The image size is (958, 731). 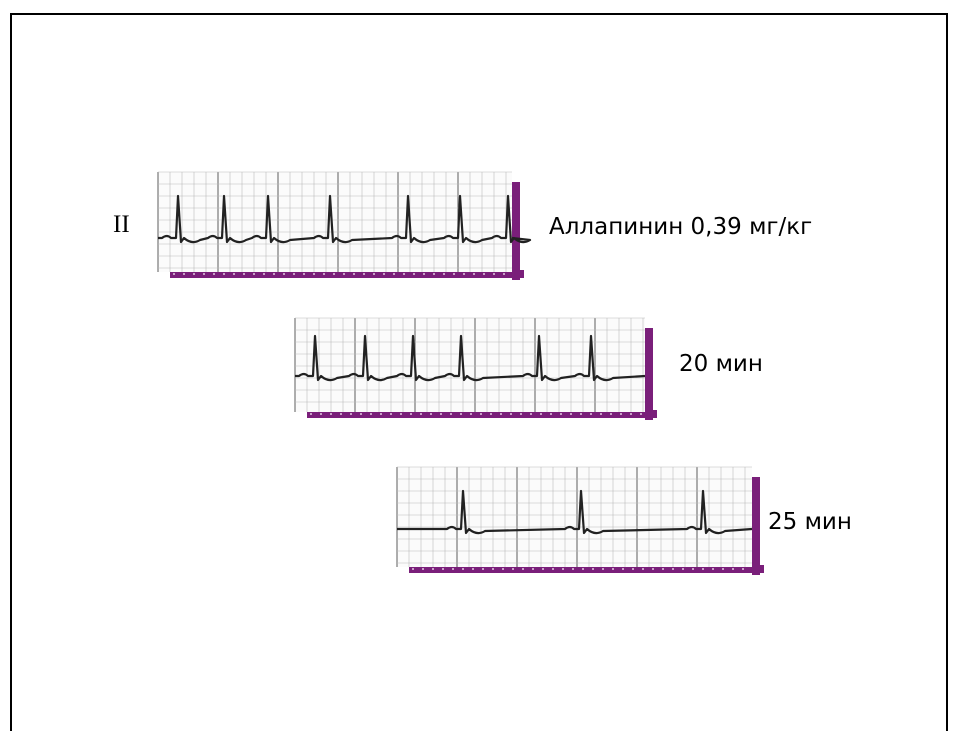 What do you see at coordinates (721, 364) in the screenshot?
I see `strip-caption: 20 мин` at bounding box center [721, 364].